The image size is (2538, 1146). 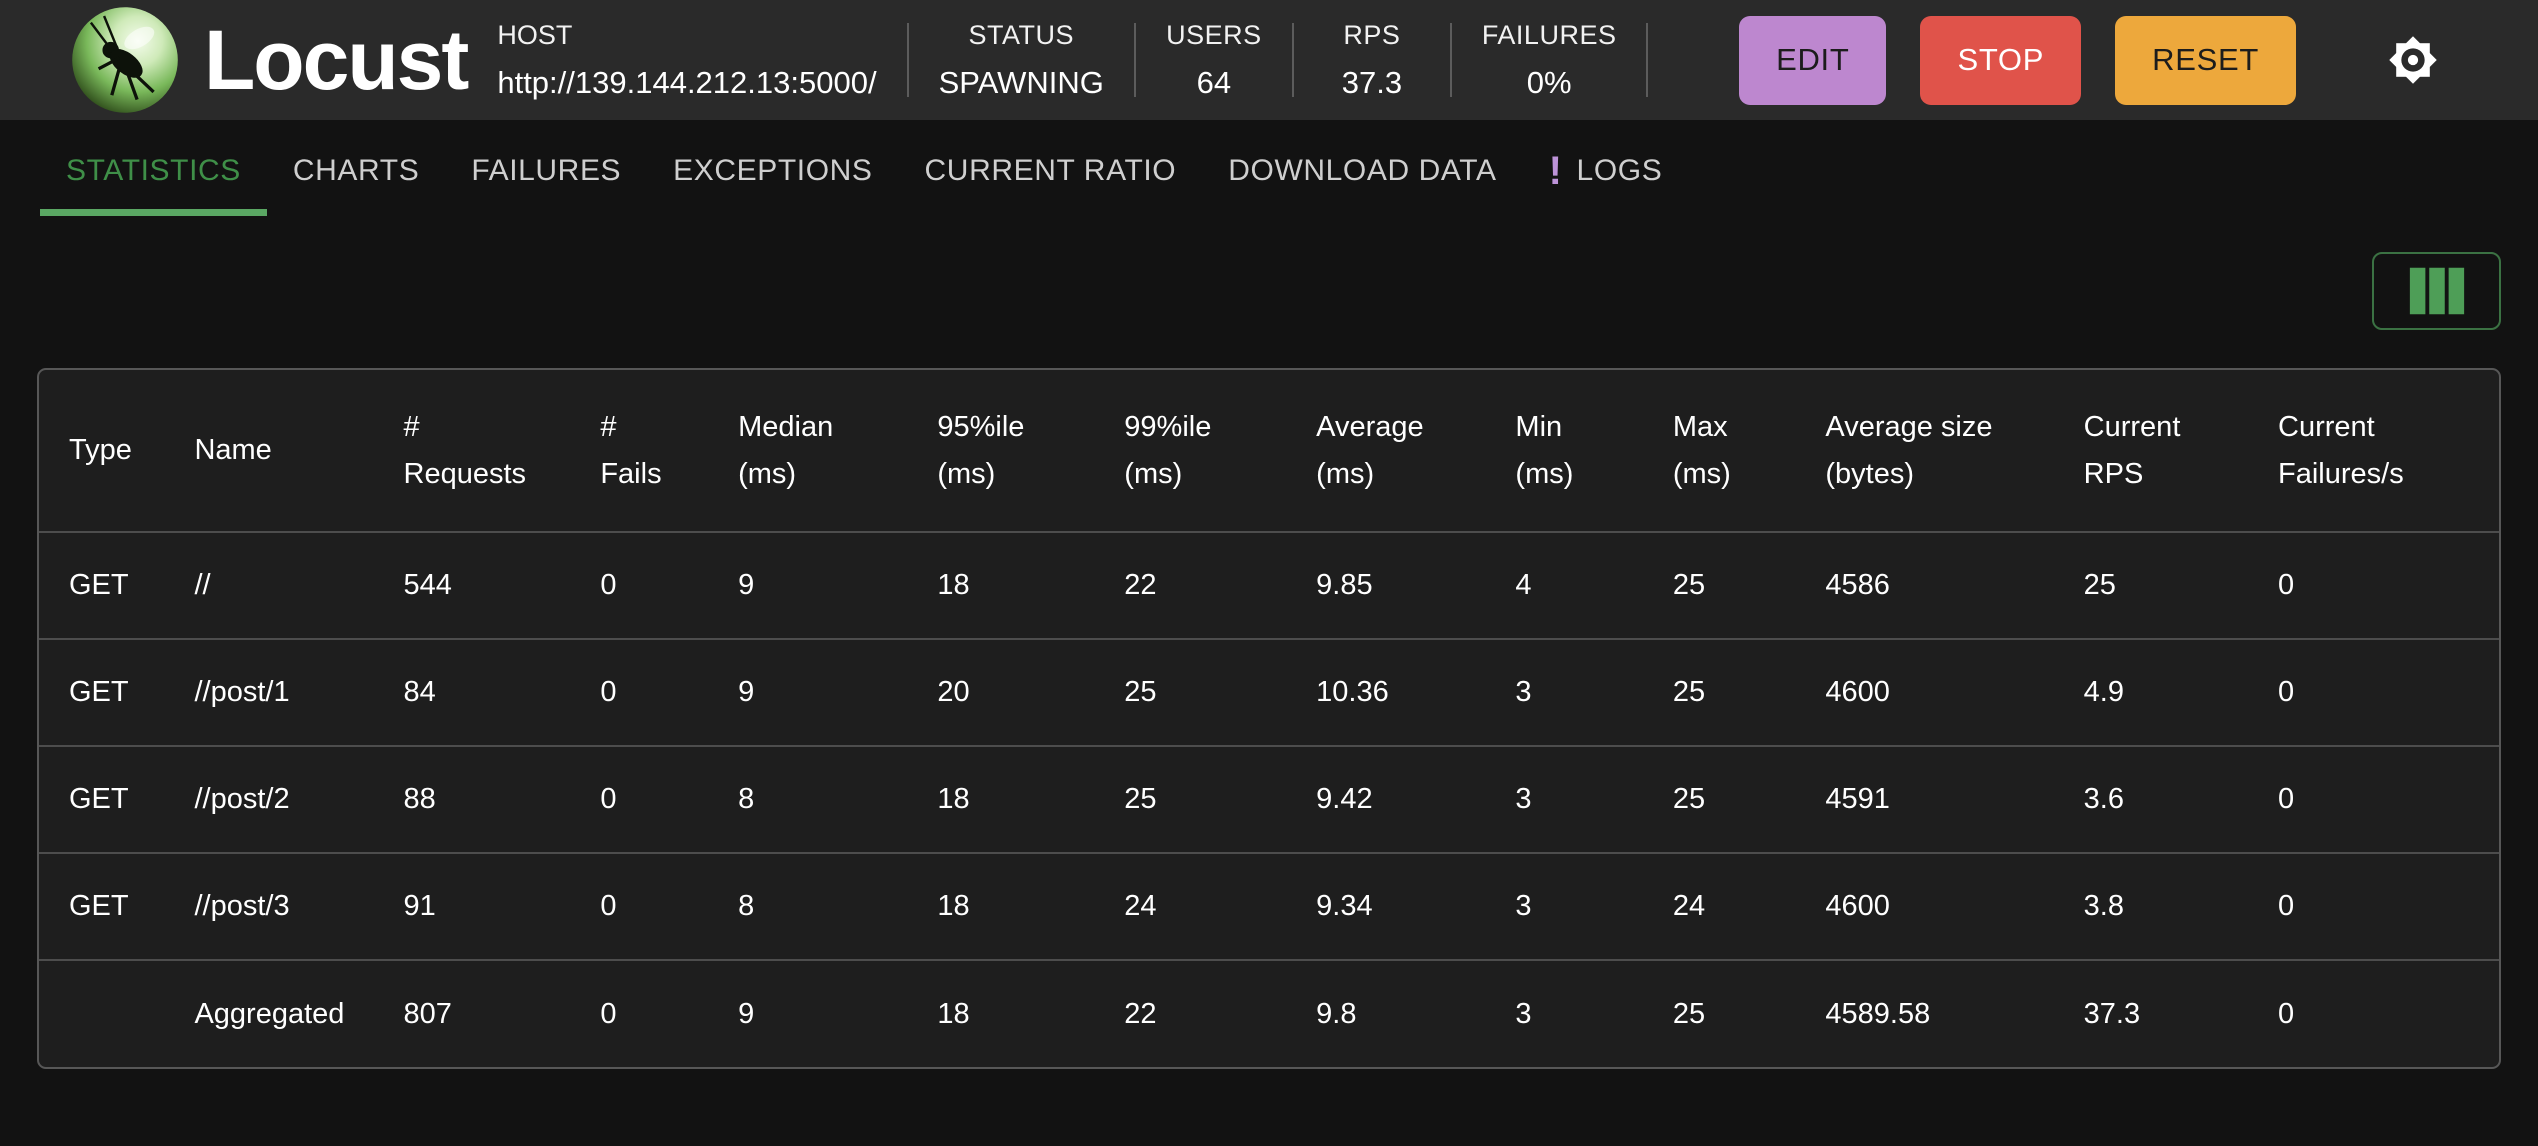 What do you see at coordinates (2151, 451) in the screenshot?
I see `col-header-current-rps: Current RPS` at bounding box center [2151, 451].